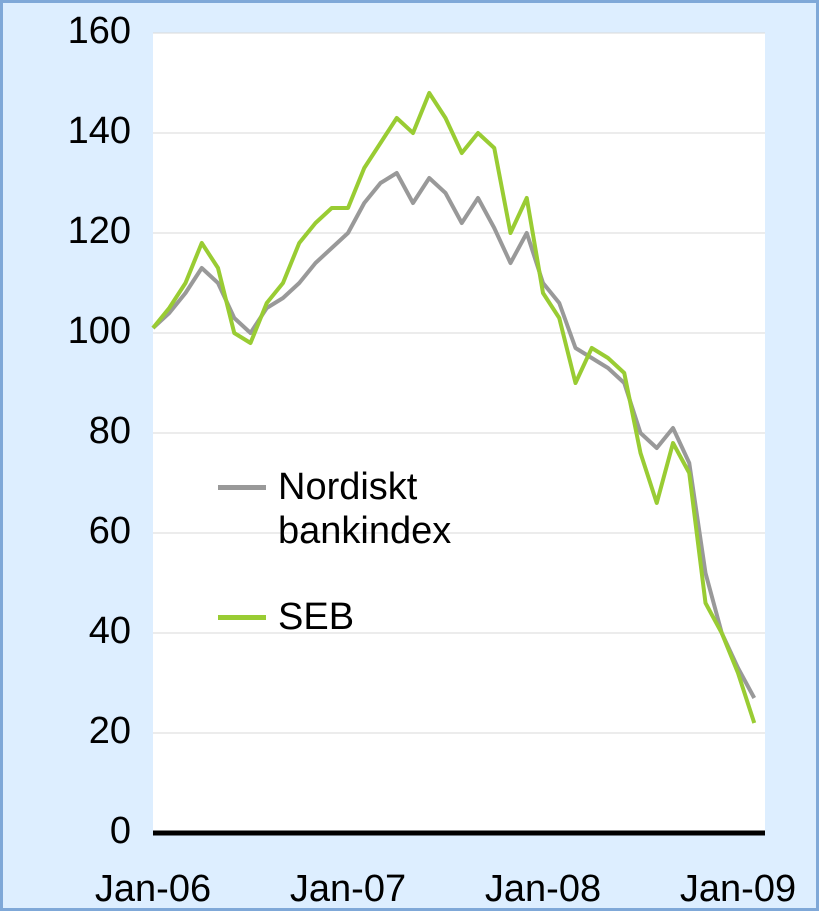 The height and width of the screenshot is (911, 819). I want to click on y-tick-label: 80, so click(110, 431).